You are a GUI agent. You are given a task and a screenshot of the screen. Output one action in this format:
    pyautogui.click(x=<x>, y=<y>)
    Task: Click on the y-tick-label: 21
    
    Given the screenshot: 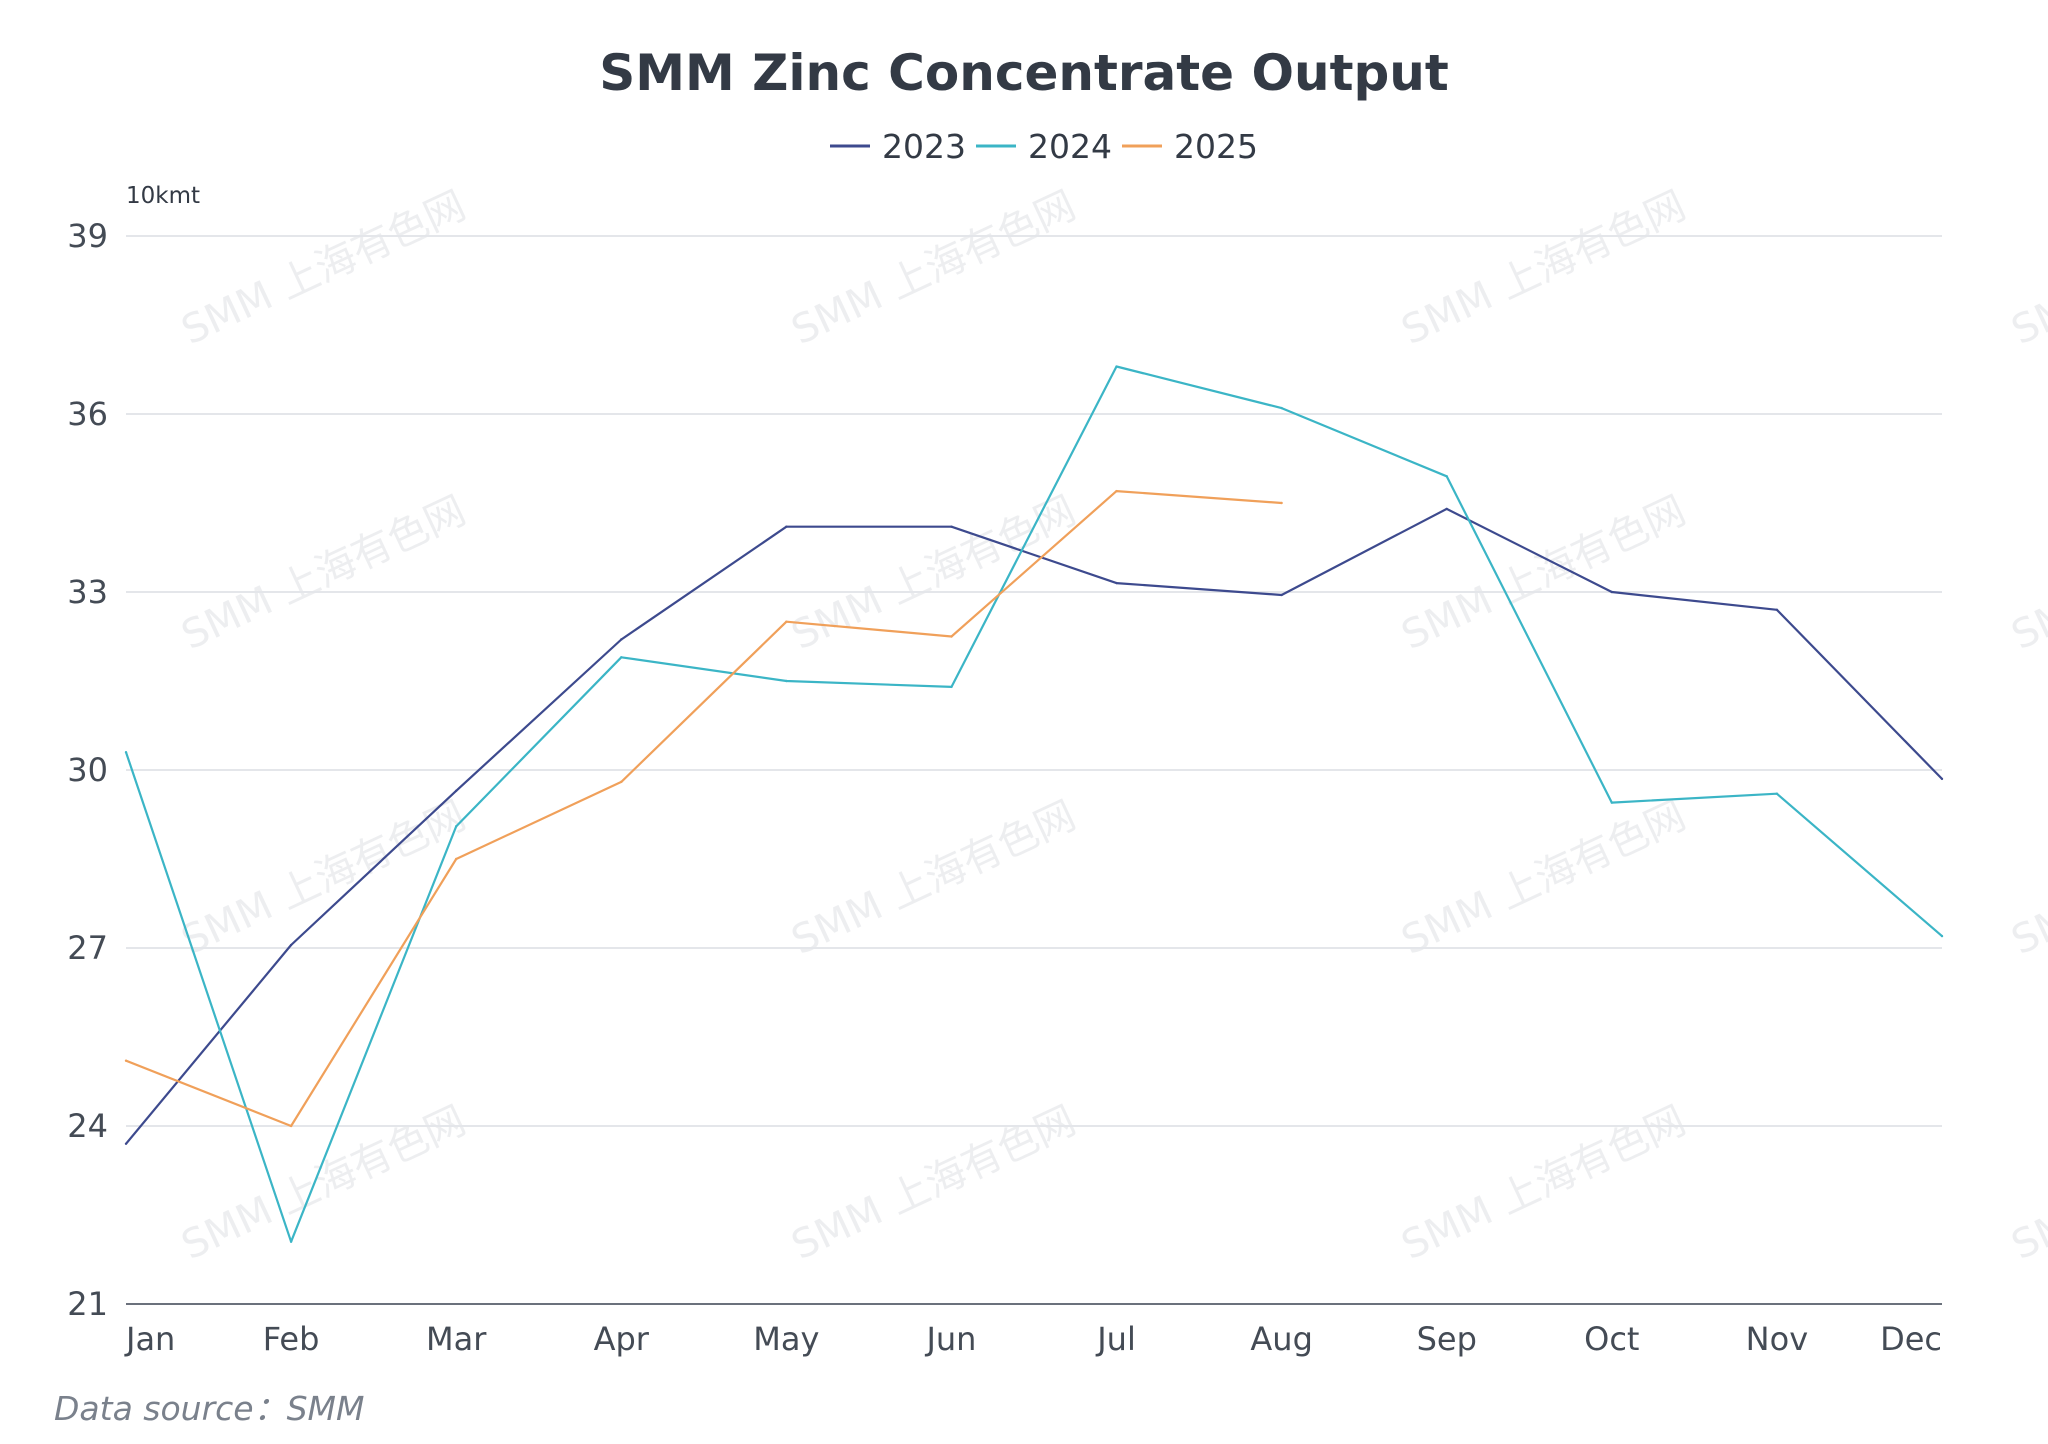 What is the action you would take?
    pyautogui.click(x=87, y=1304)
    